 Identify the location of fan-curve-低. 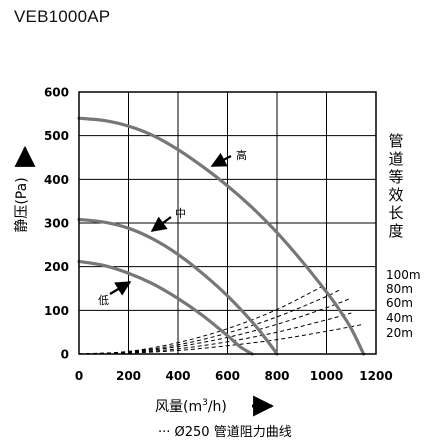
(165, 307).